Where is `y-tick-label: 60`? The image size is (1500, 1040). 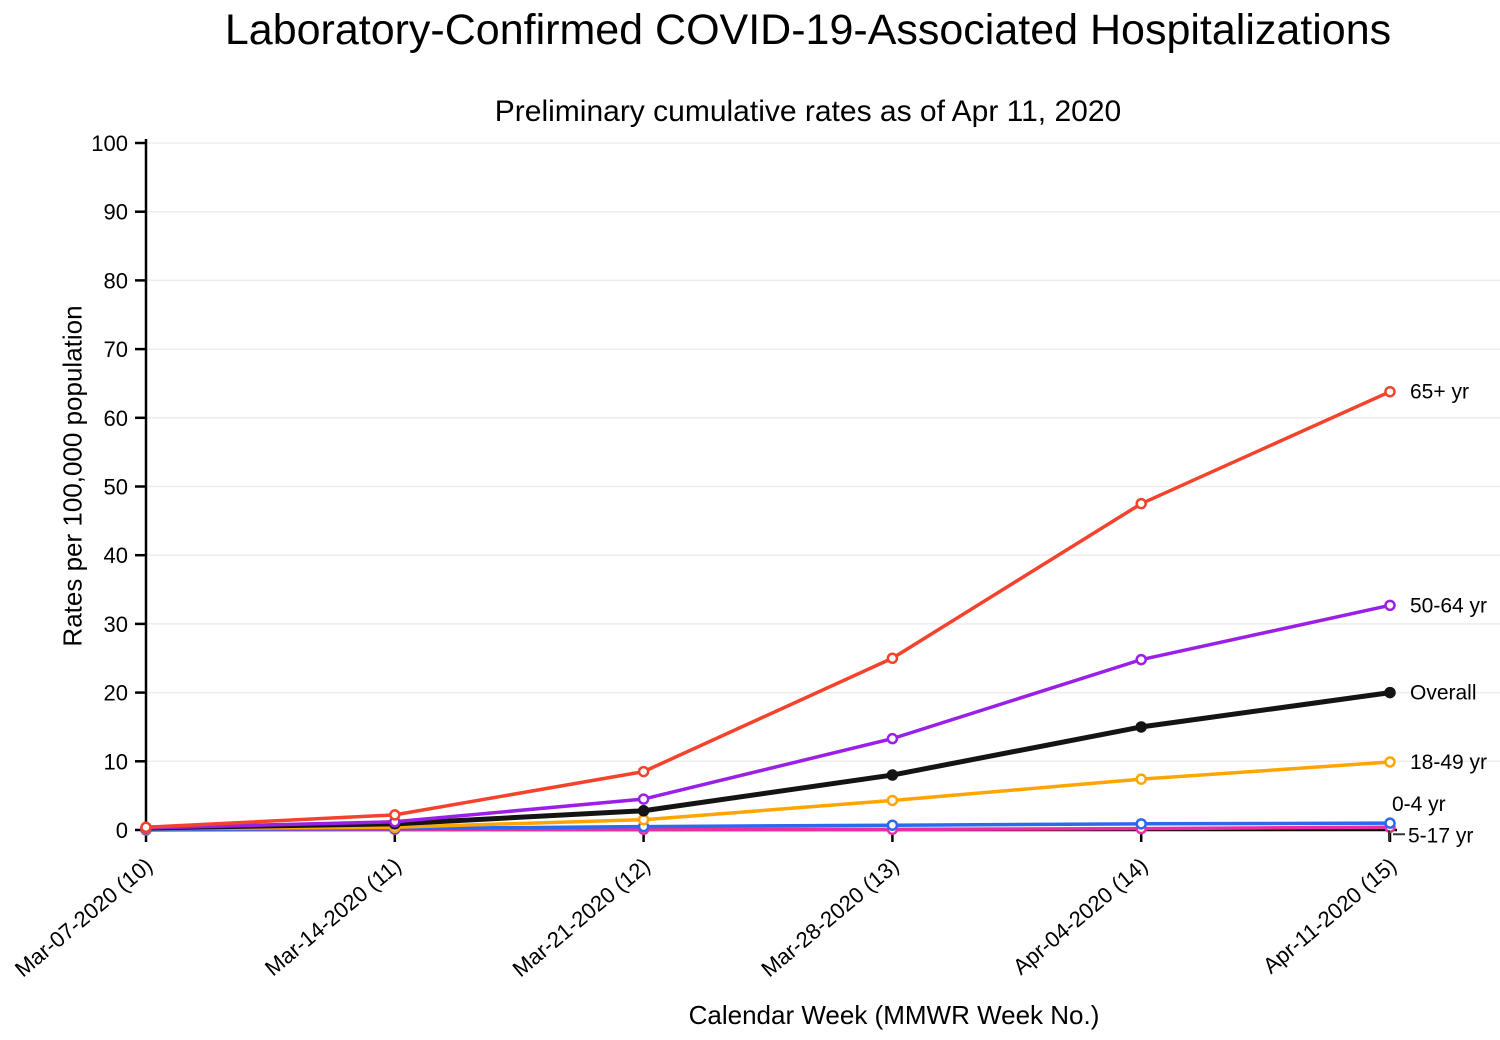
y-tick-label: 60 is located at coordinates (116, 418).